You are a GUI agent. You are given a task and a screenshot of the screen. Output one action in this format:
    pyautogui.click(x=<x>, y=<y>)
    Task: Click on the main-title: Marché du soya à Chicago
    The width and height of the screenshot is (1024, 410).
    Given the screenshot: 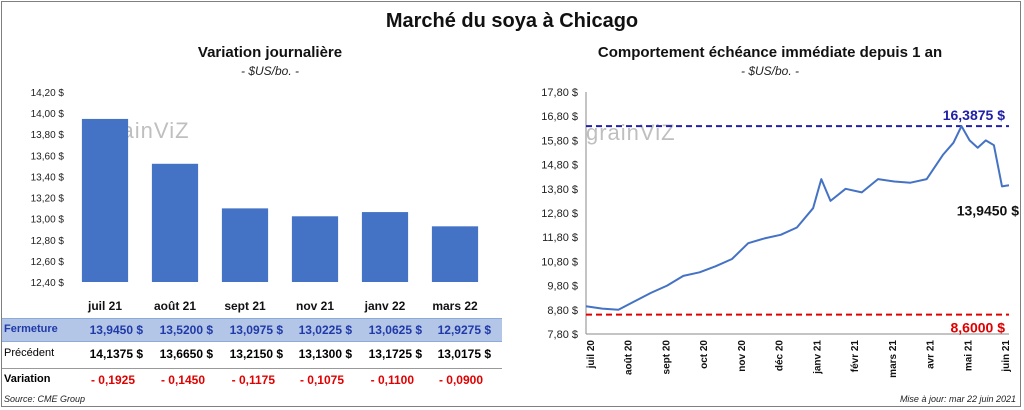 What is the action you would take?
    pyautogui.click(x=512, y=21)
    